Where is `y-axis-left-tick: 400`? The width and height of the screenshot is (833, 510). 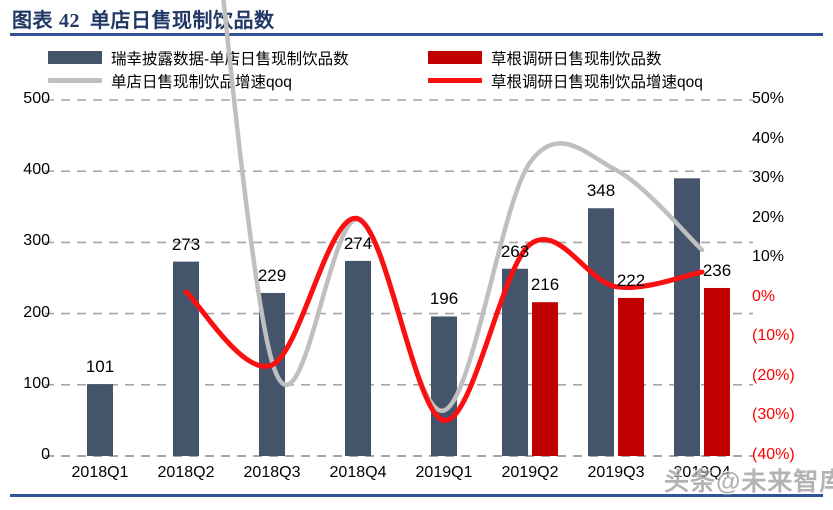 y-axis-left-tick: 400 is located at coordinates (36, 170).